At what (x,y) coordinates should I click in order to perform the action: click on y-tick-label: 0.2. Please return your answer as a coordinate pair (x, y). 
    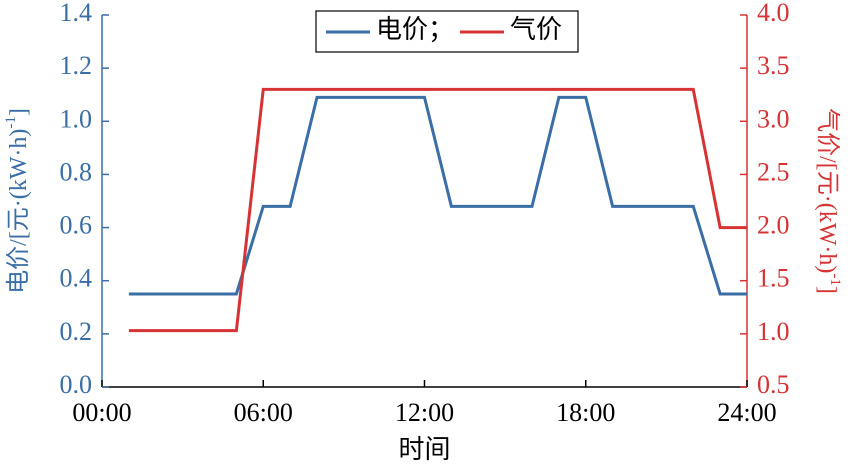
    Looking at the image, I should click on (76, 331).